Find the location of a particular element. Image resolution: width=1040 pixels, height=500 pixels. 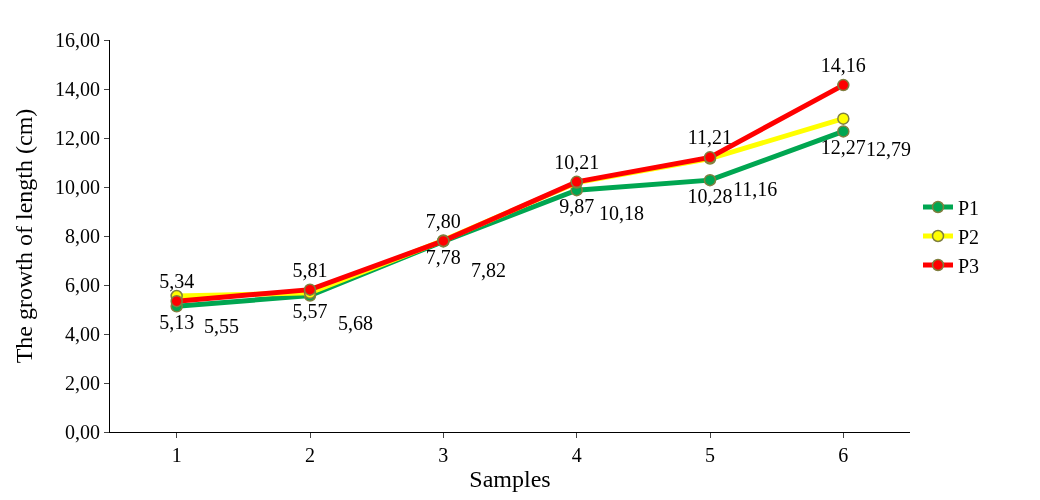

x-tick-label: 4 is located at coordinates (576, 455).